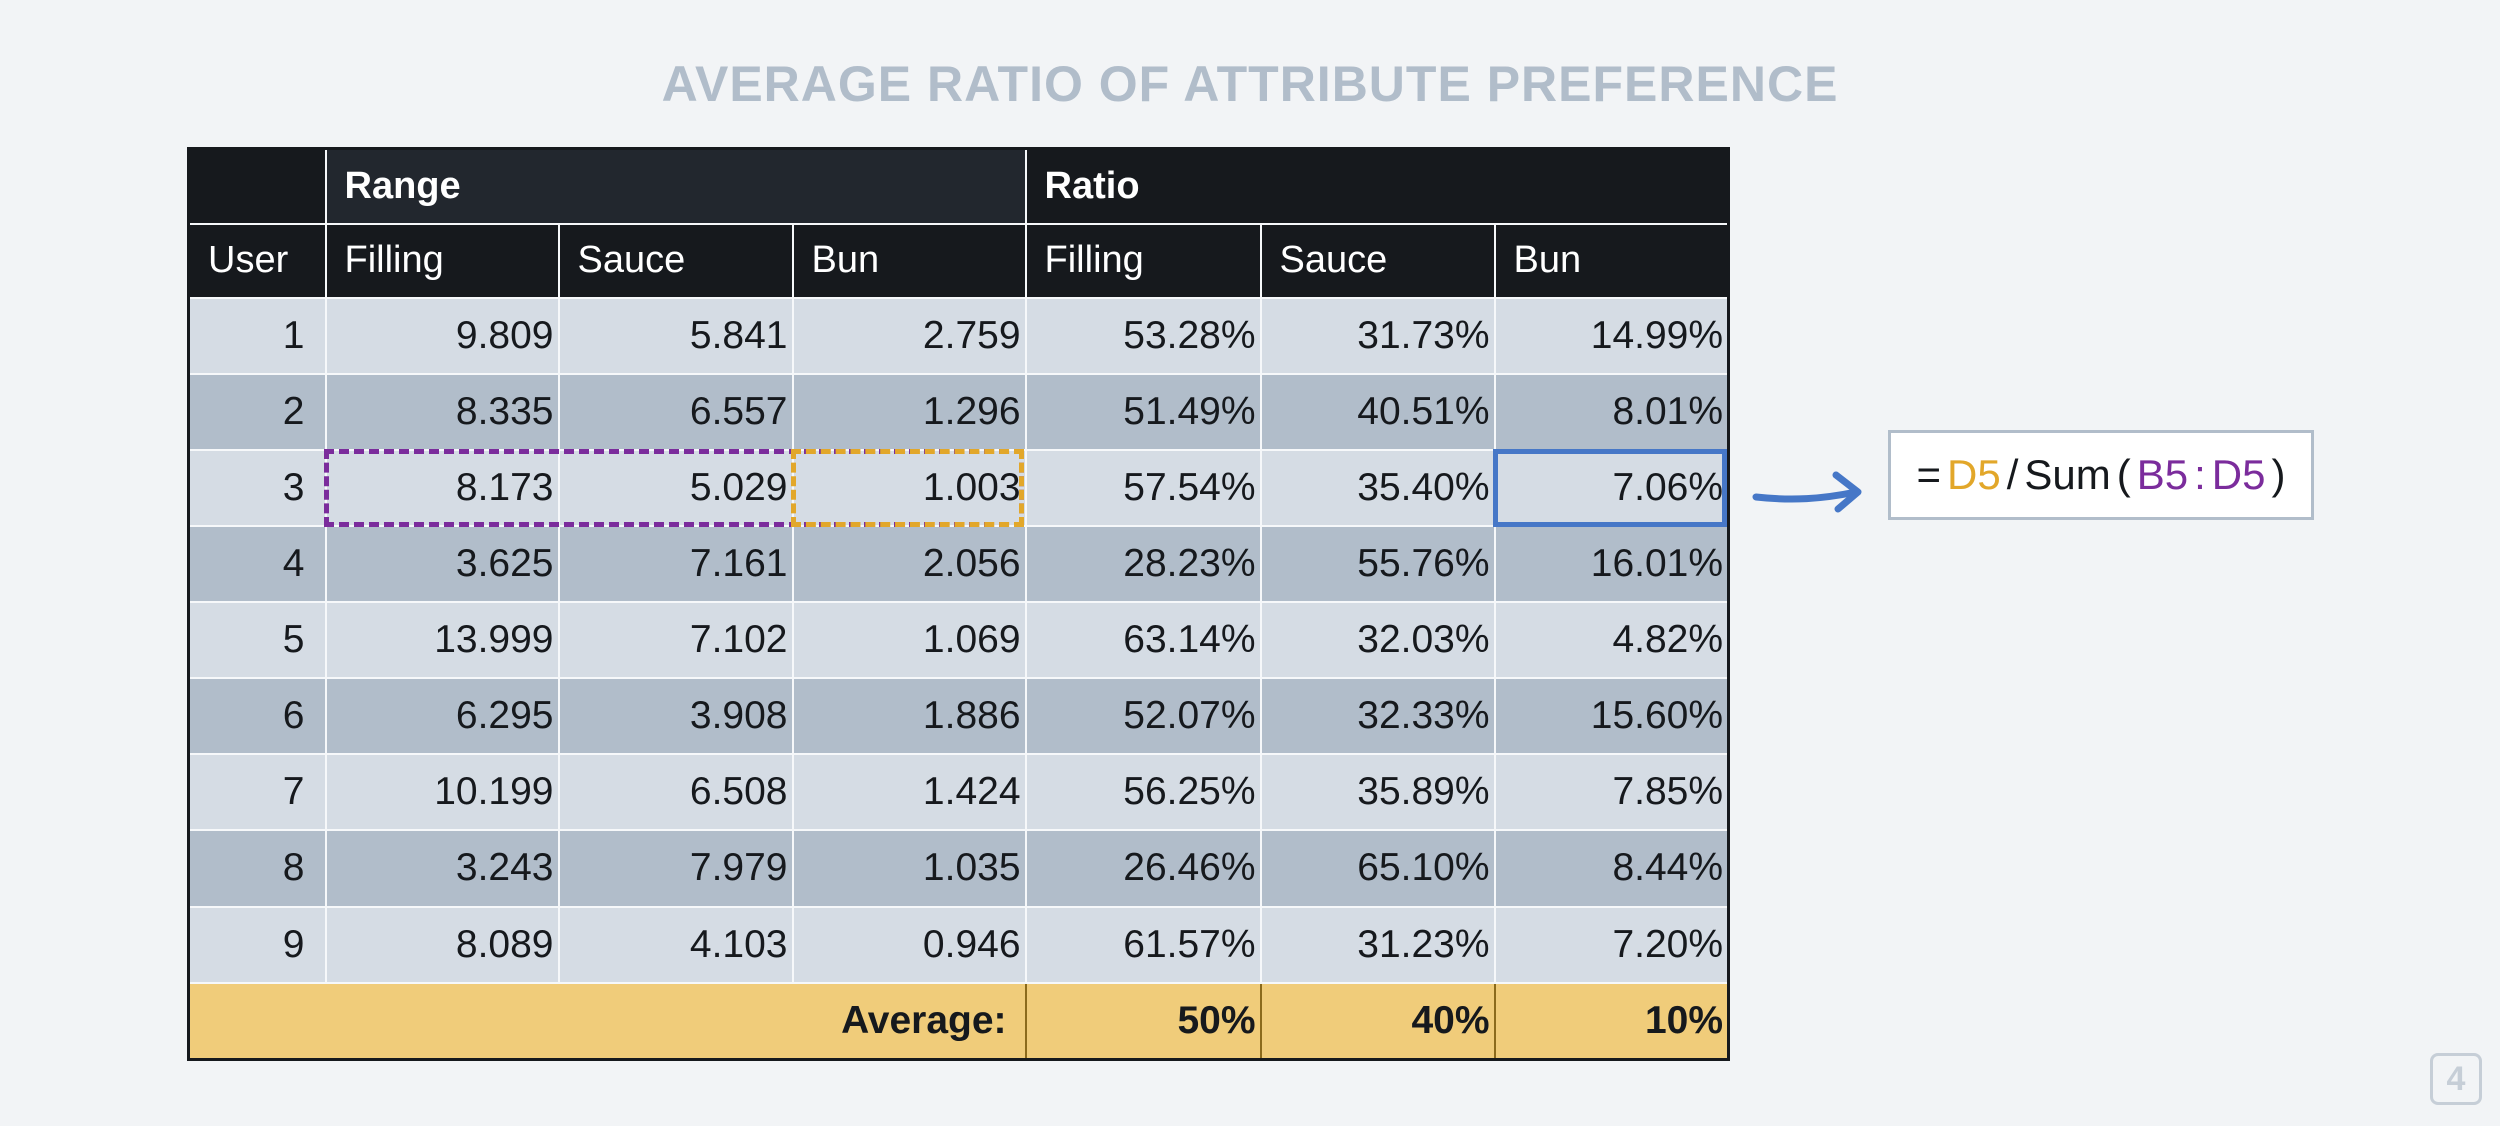 The image size is (2500, 1126). I want to click on table-cell: 8.089, so click(442, 944).